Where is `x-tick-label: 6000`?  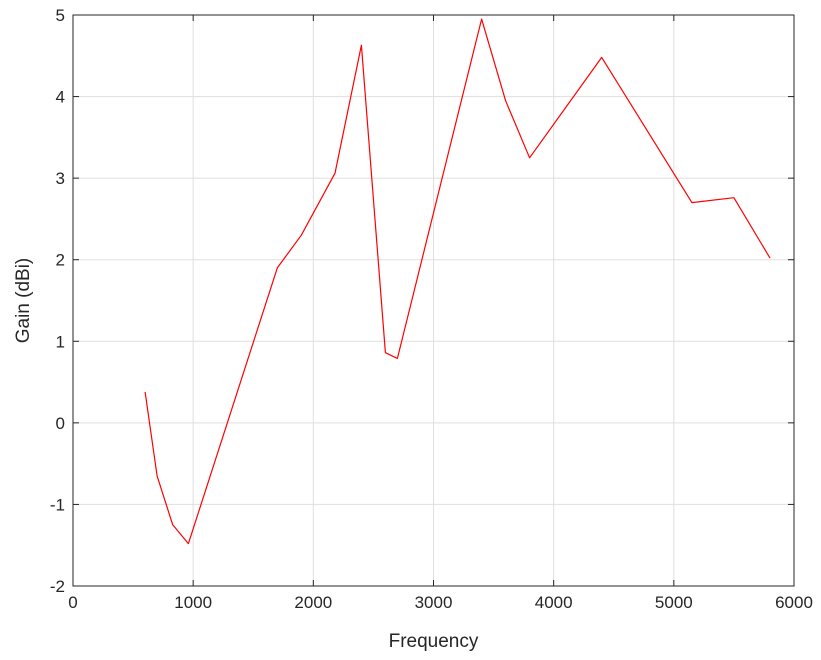
x-tick-label: 6000 is located at coordinates (794, 602).